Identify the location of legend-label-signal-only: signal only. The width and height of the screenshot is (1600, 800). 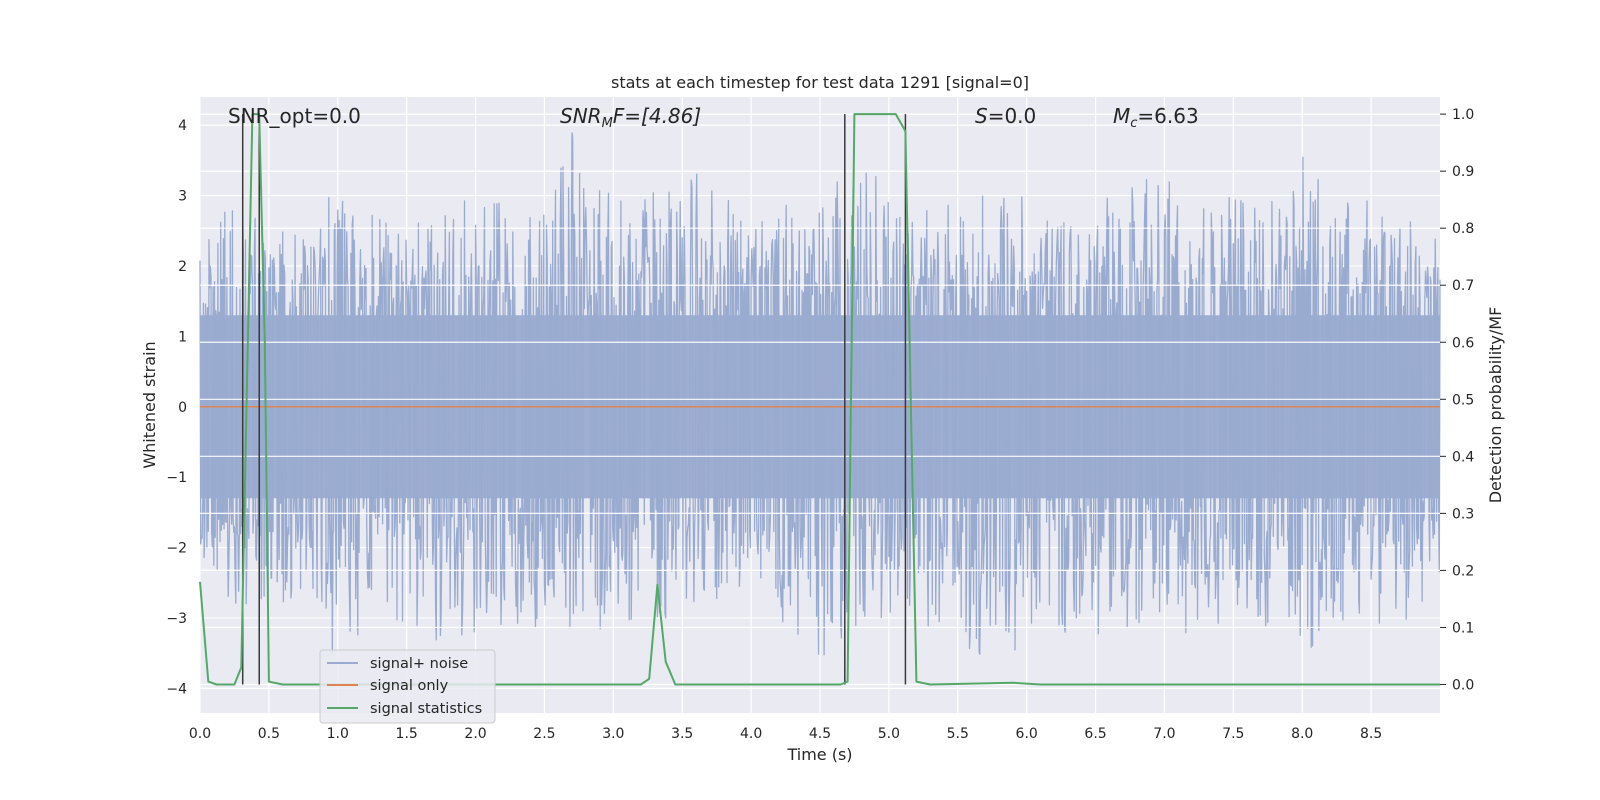
(409, 686).